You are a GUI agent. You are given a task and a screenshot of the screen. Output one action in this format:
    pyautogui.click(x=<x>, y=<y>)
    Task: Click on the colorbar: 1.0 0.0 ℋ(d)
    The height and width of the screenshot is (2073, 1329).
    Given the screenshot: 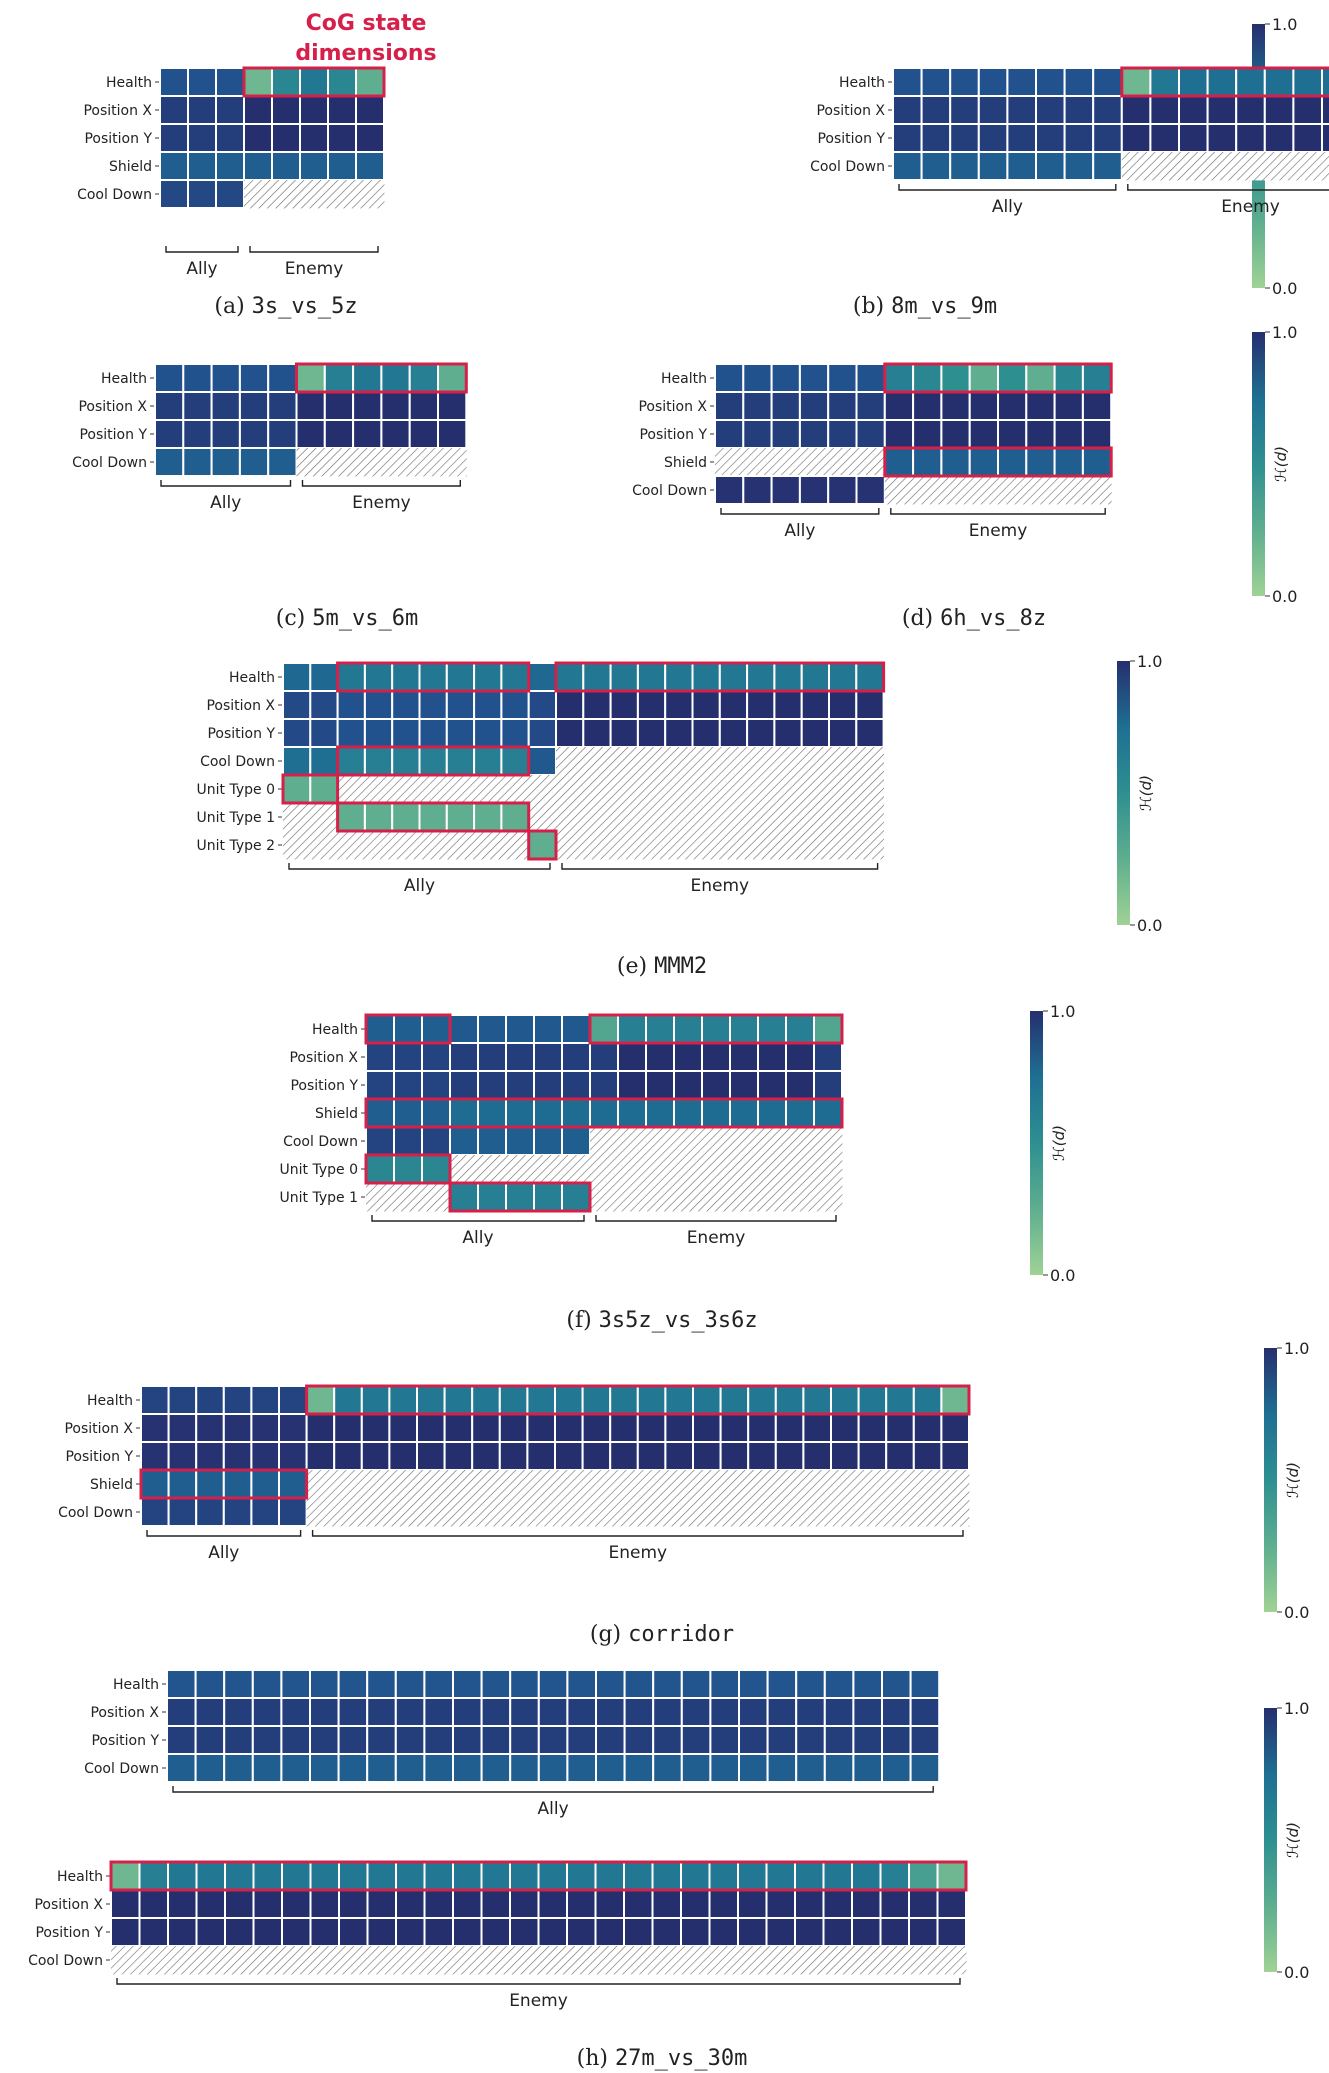 What is the action you would take?
    pyautogui.click(x=1274, y=464)
    